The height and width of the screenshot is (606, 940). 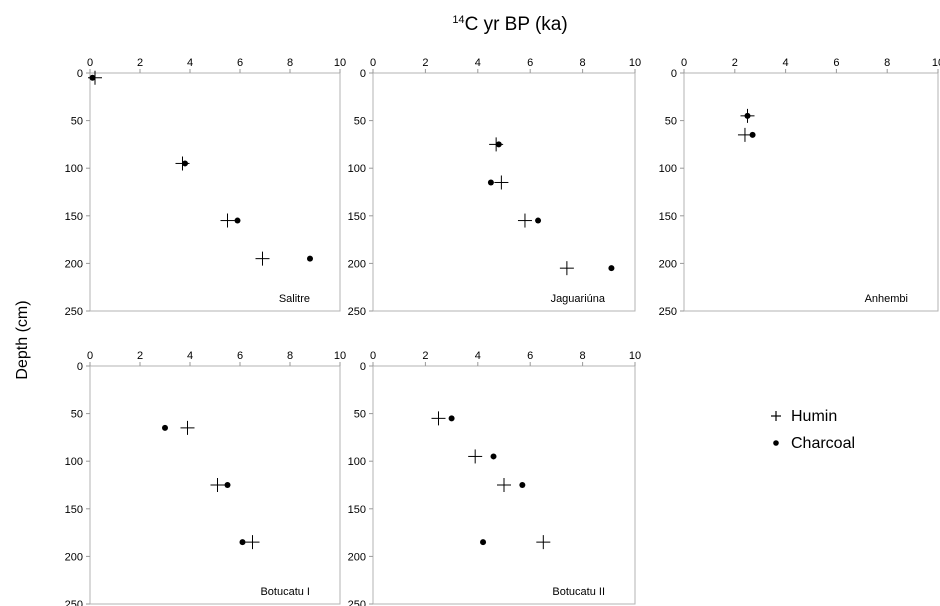 I want to click on legend-item-charcoal: Charcoal, so click(x=814, y=443).